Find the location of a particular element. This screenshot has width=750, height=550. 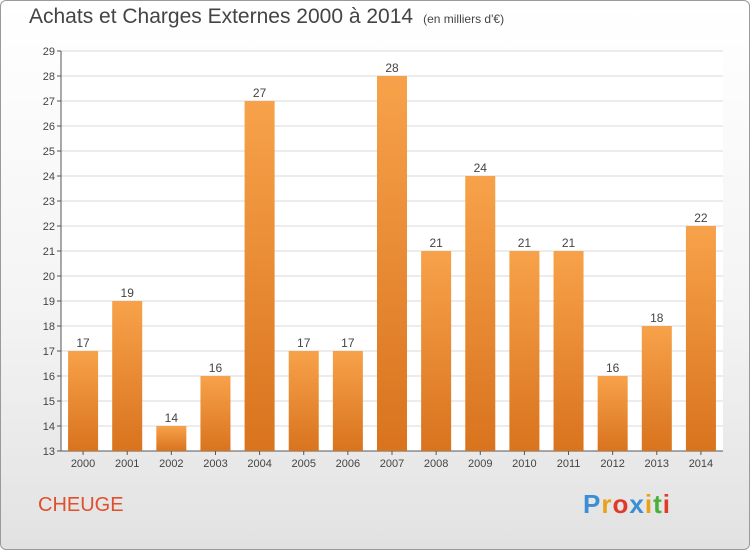

proxiti-logo: Proxiti is located at coordinates (627, 504).